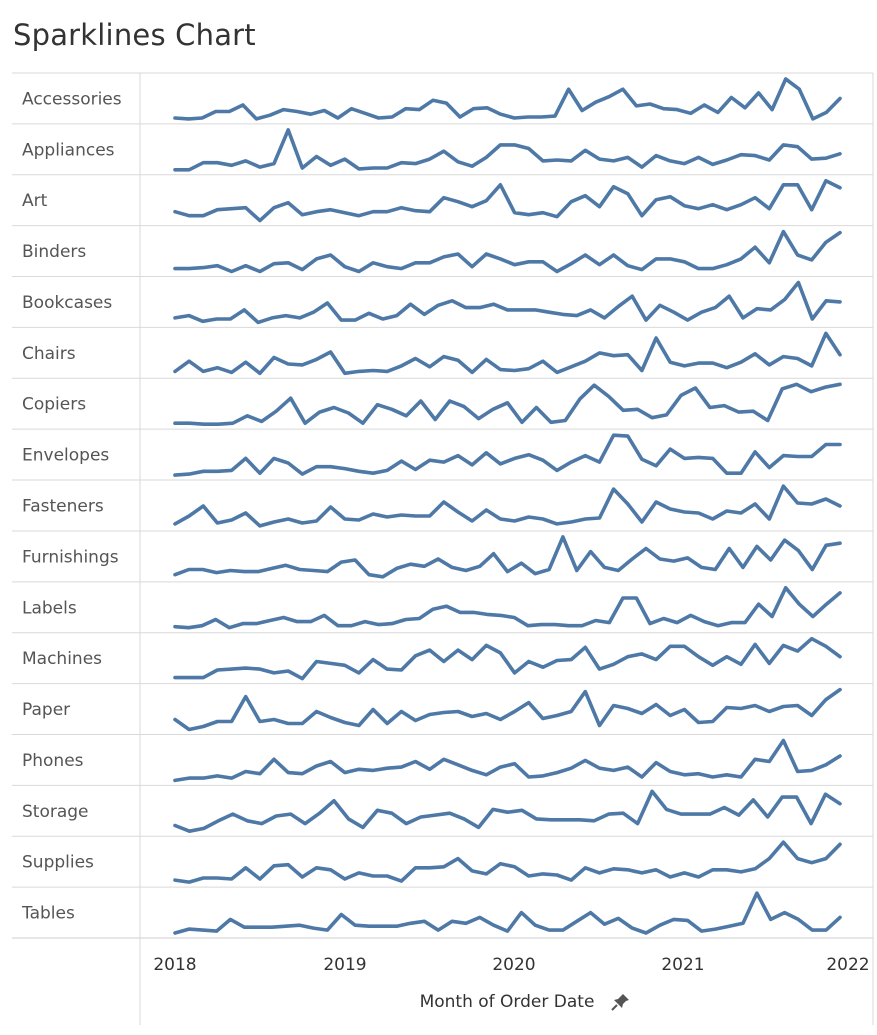 This screenshot has width=877, height=1035. Describe the element at coordinates (507, 251) in the screenshot. I see `sparkline-binders` at that location.